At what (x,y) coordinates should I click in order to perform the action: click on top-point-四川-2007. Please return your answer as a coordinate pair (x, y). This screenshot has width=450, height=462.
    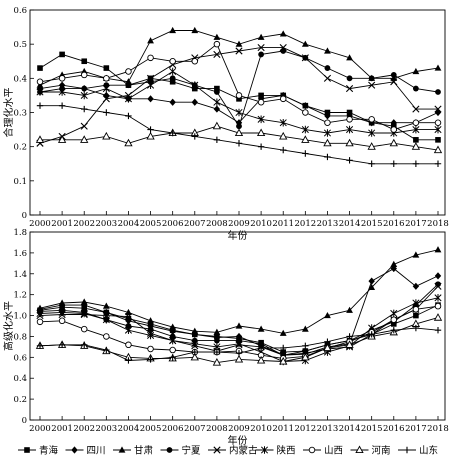
    Looking at the image, I should click on (194, 102).